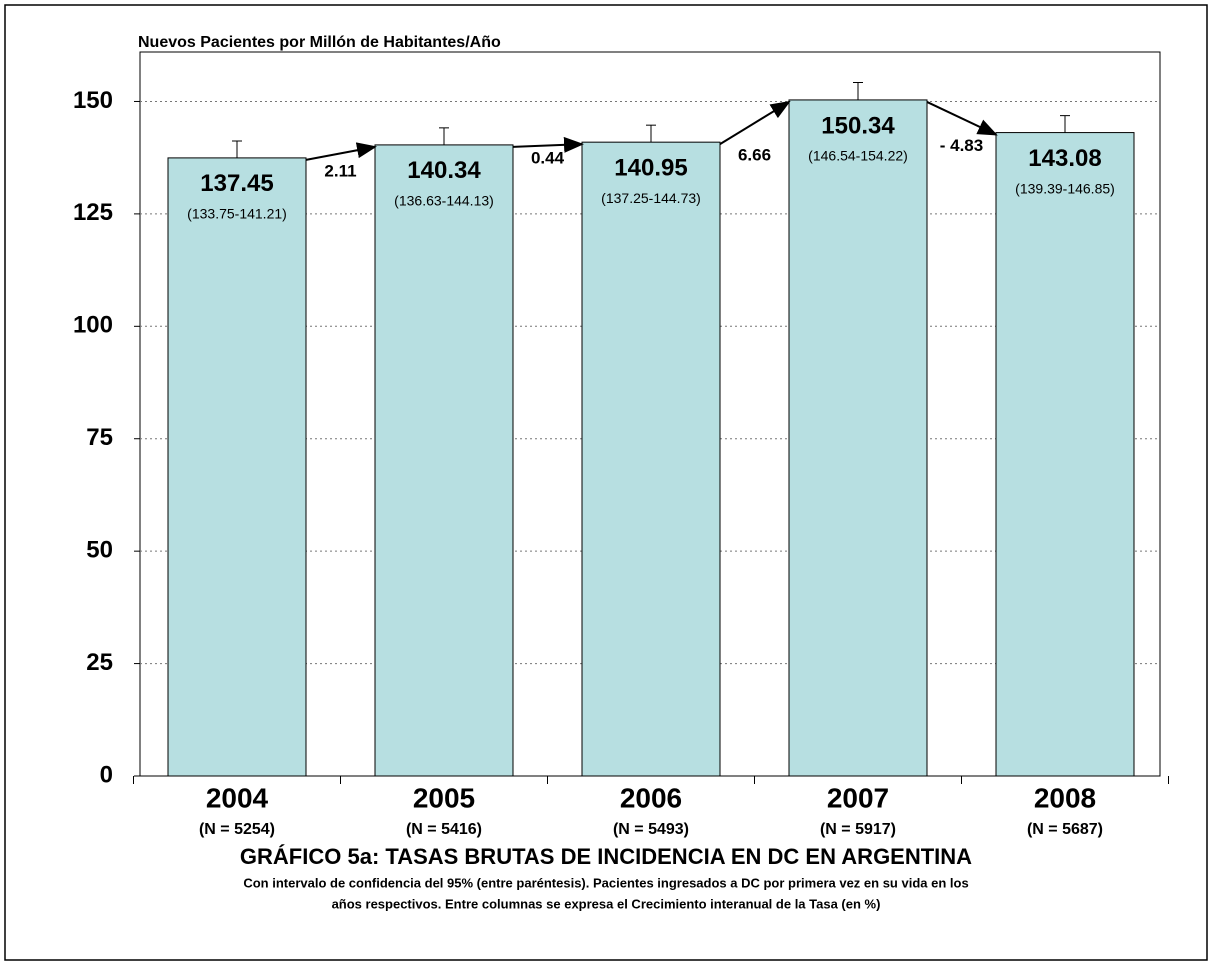 The width and height of the screenshot is (1212, 967). I want to click on ci-label: (136.63-144.13), so click(444, 201).